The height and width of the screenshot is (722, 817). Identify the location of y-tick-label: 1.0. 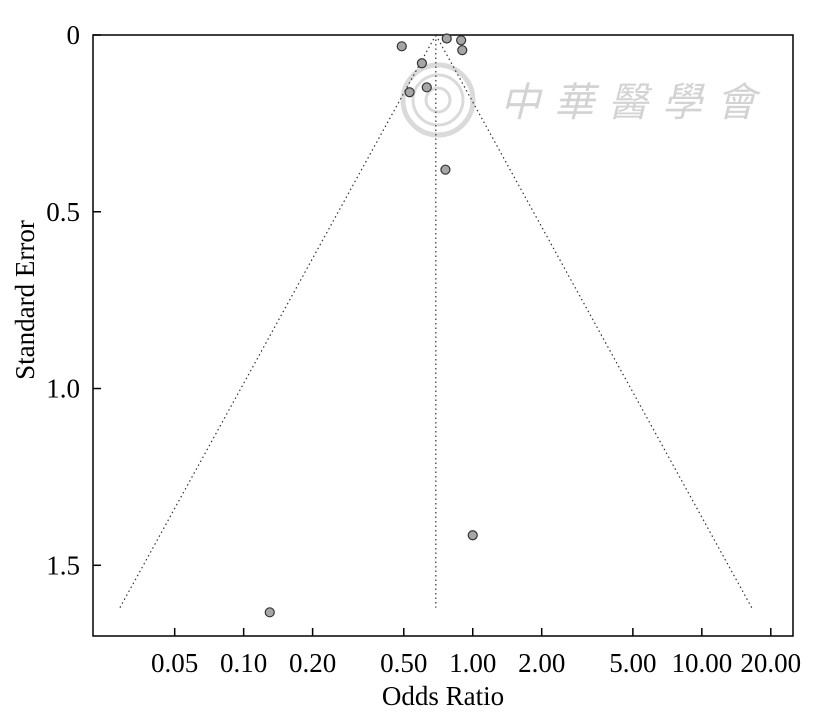
(63, 389).